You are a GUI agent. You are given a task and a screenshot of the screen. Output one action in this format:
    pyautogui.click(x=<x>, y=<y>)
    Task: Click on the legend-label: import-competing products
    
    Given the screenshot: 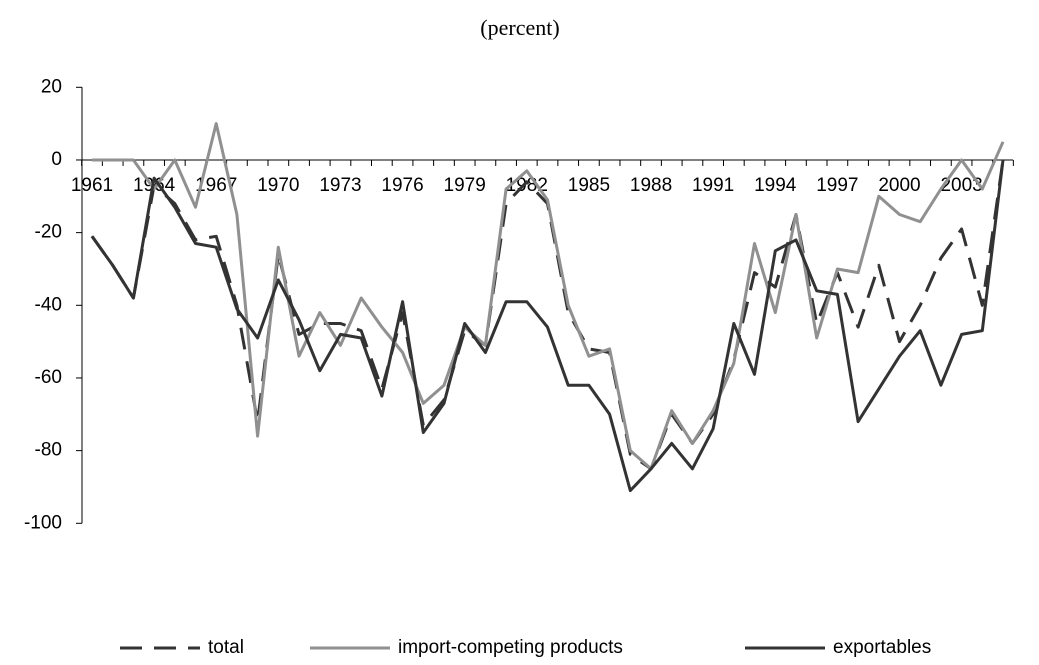 What is the action you would take?
    pyautogui.click(x=510, y=647)
    